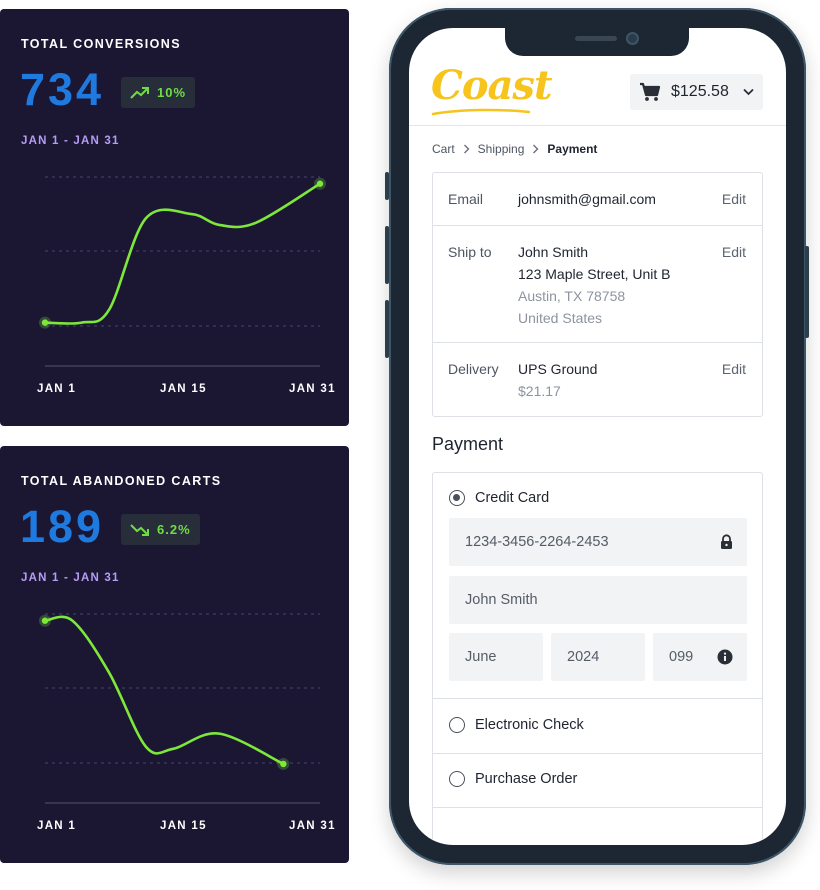 Image resolution: width=820 pixels, height=890 pixels. I want to click on option-label: Electronic Check, so click(529, 725).